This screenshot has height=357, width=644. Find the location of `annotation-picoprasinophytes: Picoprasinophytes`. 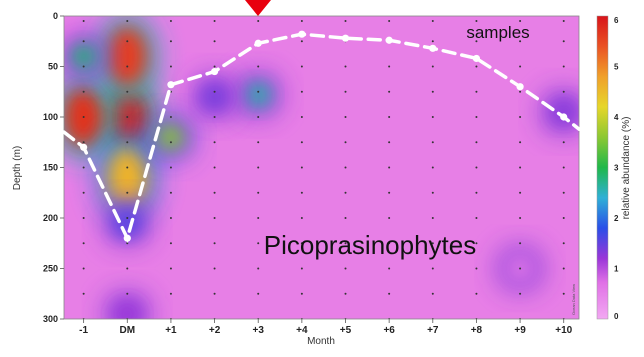

annotation-picoprasinophytes: Picoprasinophytes is located at coordinates (370, 245).